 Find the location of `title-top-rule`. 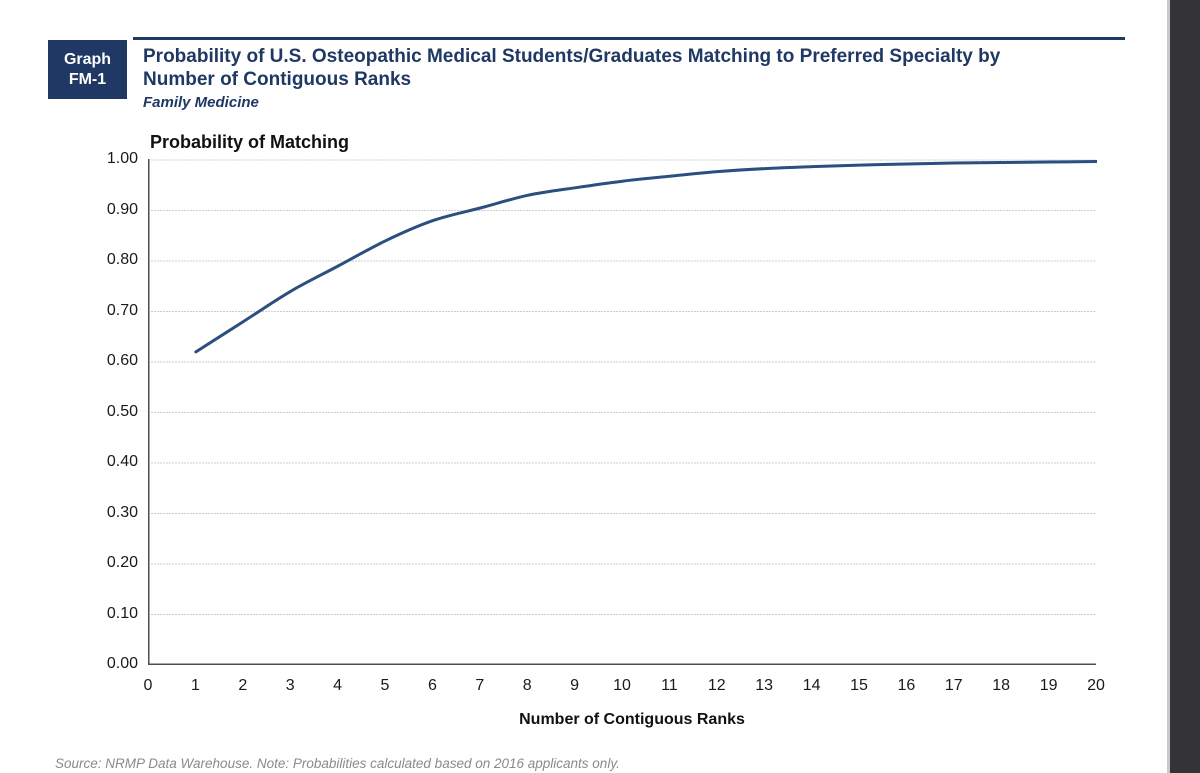

title-top-rule is located at coordinates (629, 38).